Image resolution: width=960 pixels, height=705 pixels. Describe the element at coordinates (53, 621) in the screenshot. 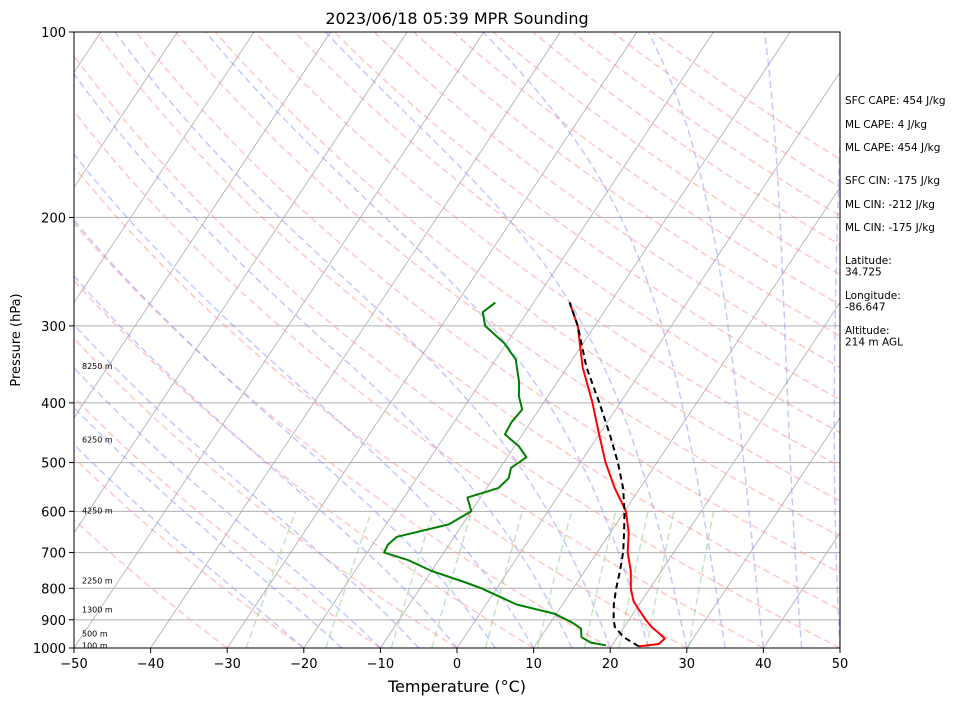

I see `y-tick-label: 900` at that location.